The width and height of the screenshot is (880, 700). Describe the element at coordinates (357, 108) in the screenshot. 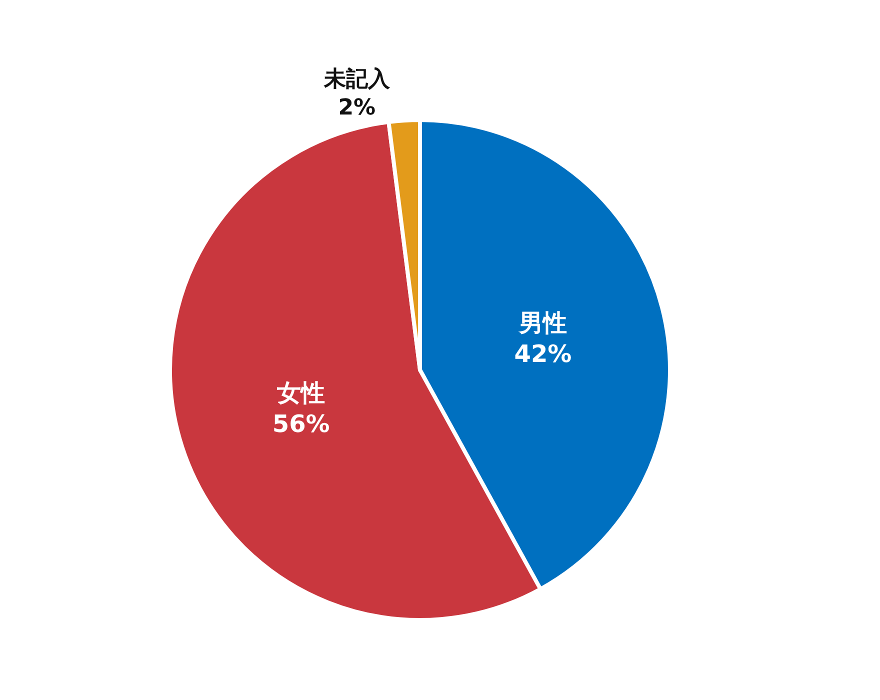

I see `data-label: 2%` at that location.